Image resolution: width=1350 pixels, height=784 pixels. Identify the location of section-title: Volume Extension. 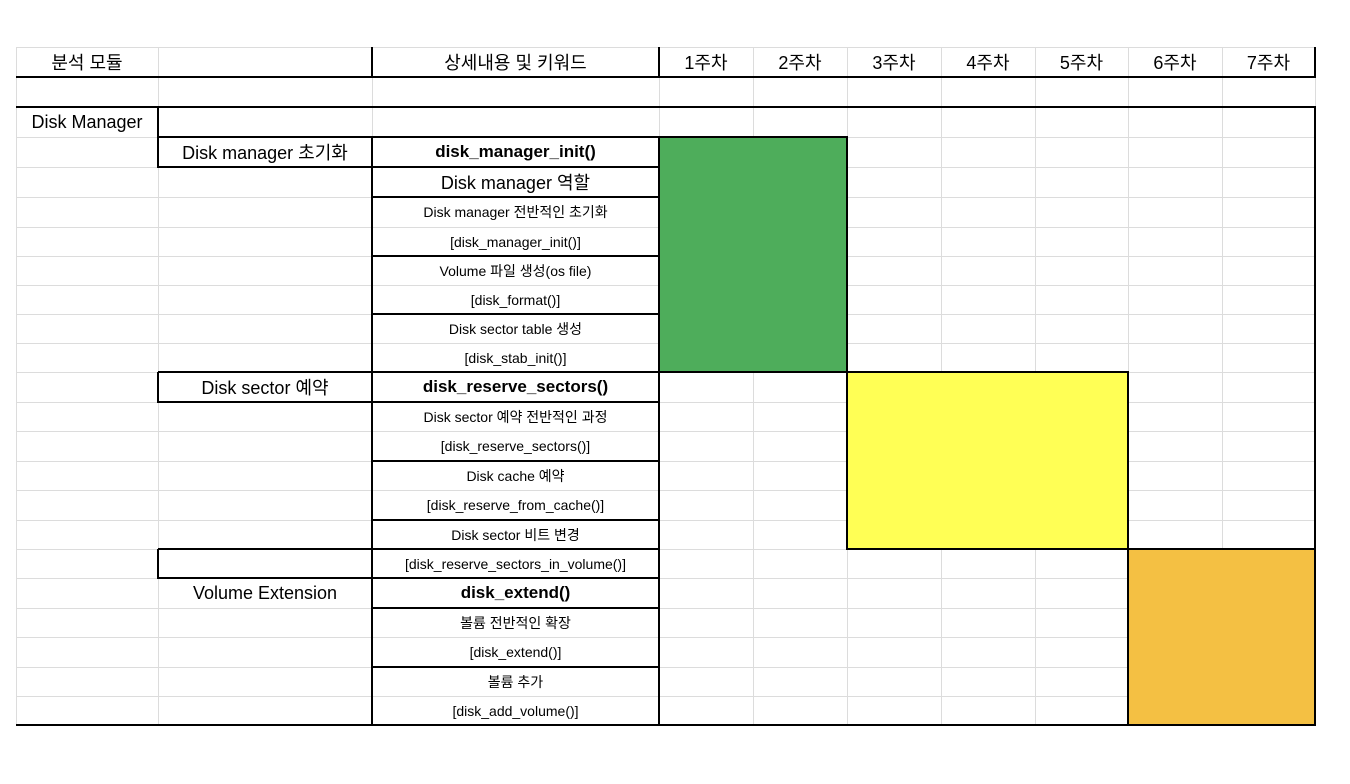
(265, 592).